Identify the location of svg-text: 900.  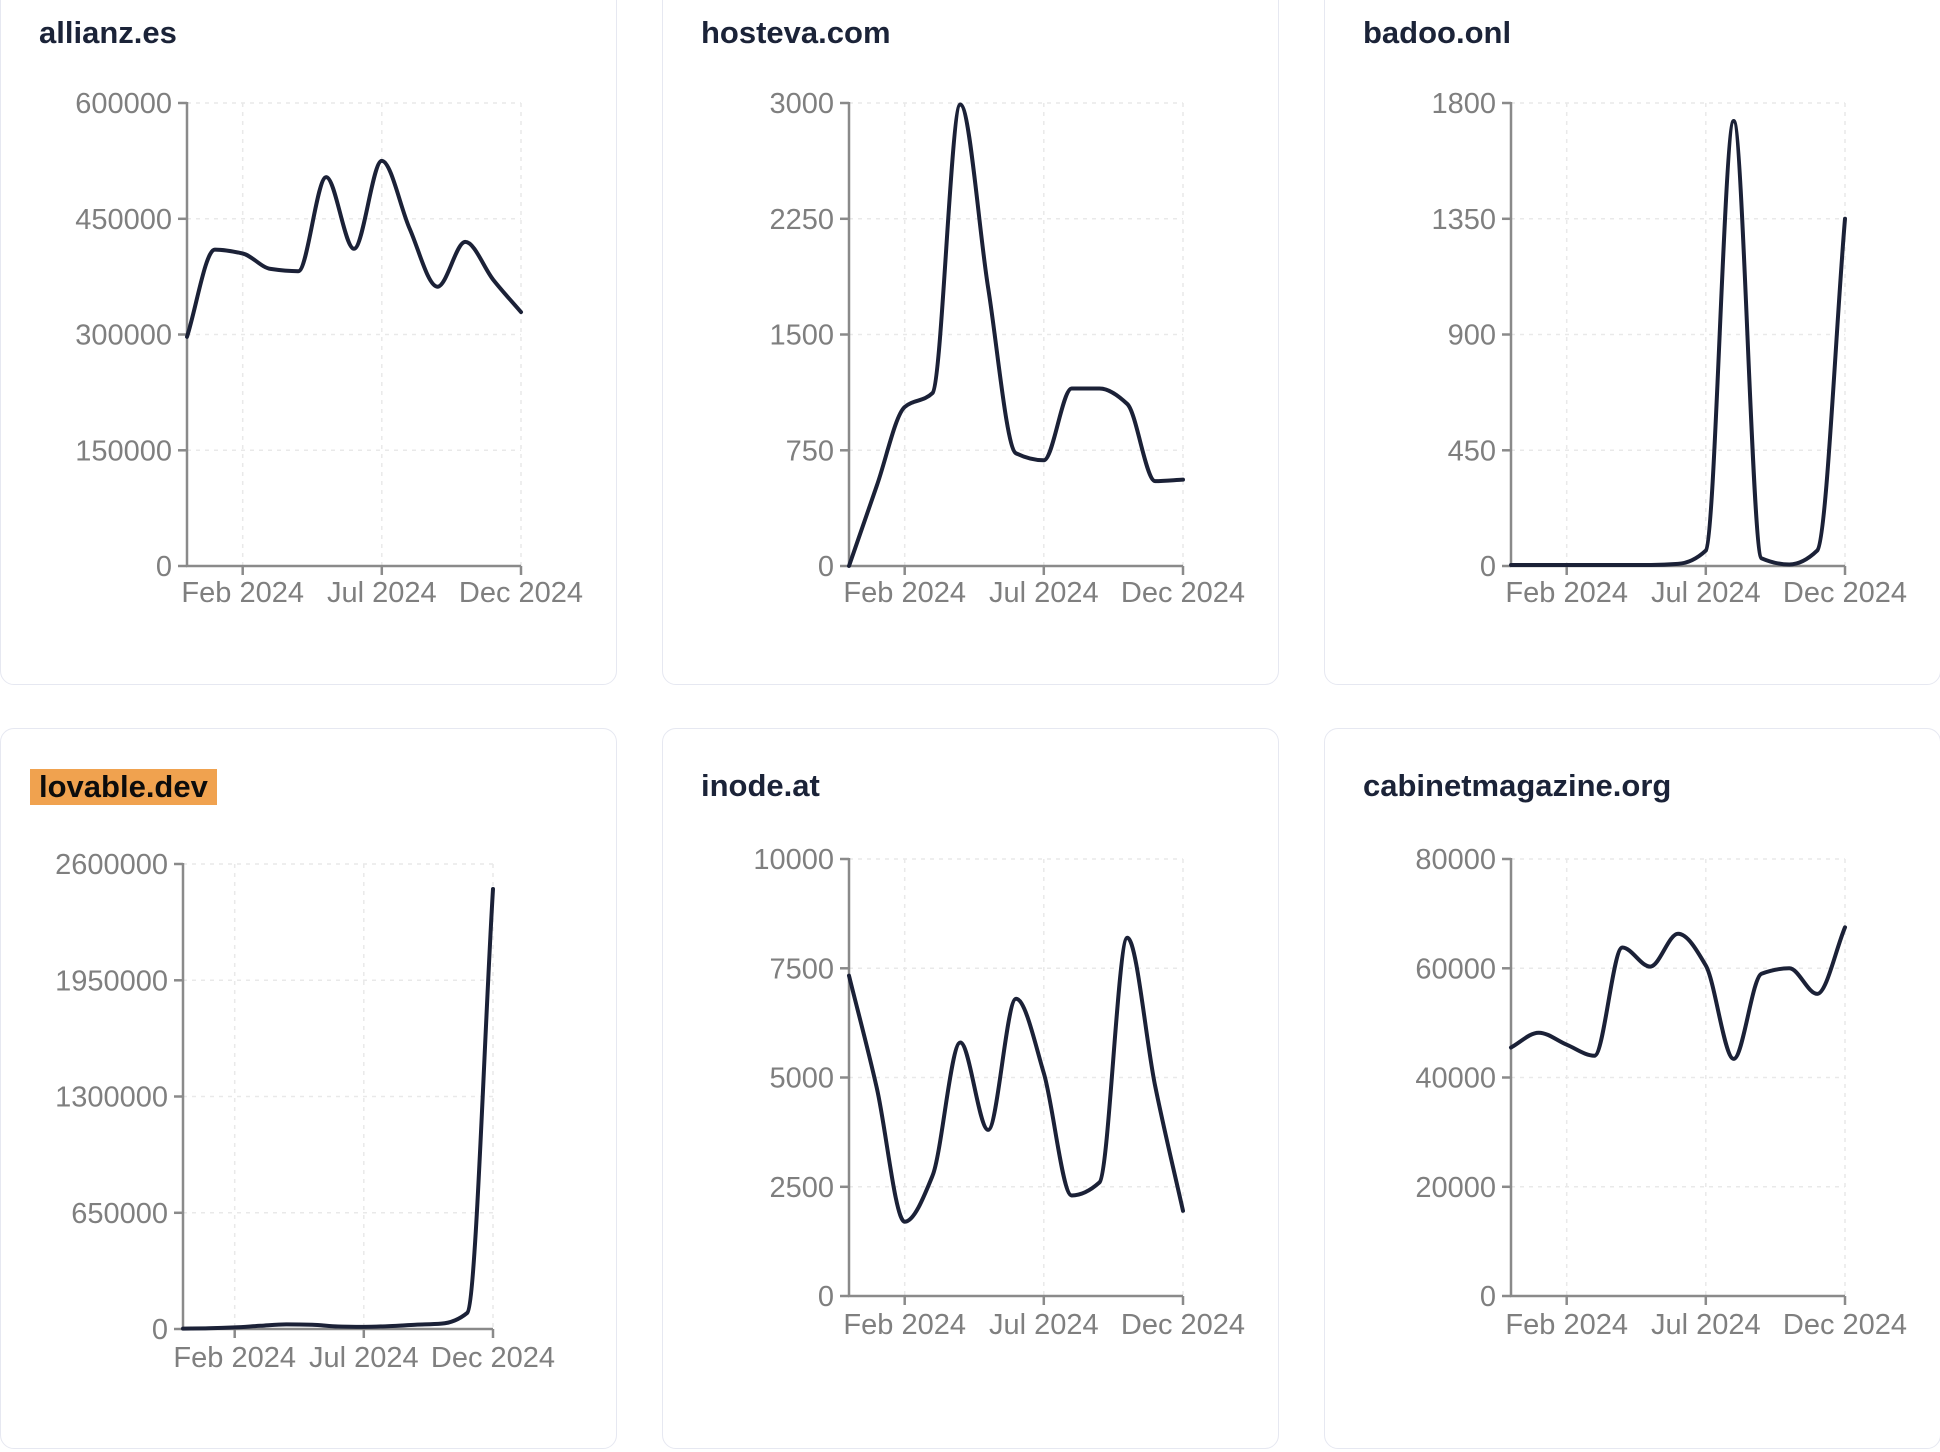
(1472, 336).